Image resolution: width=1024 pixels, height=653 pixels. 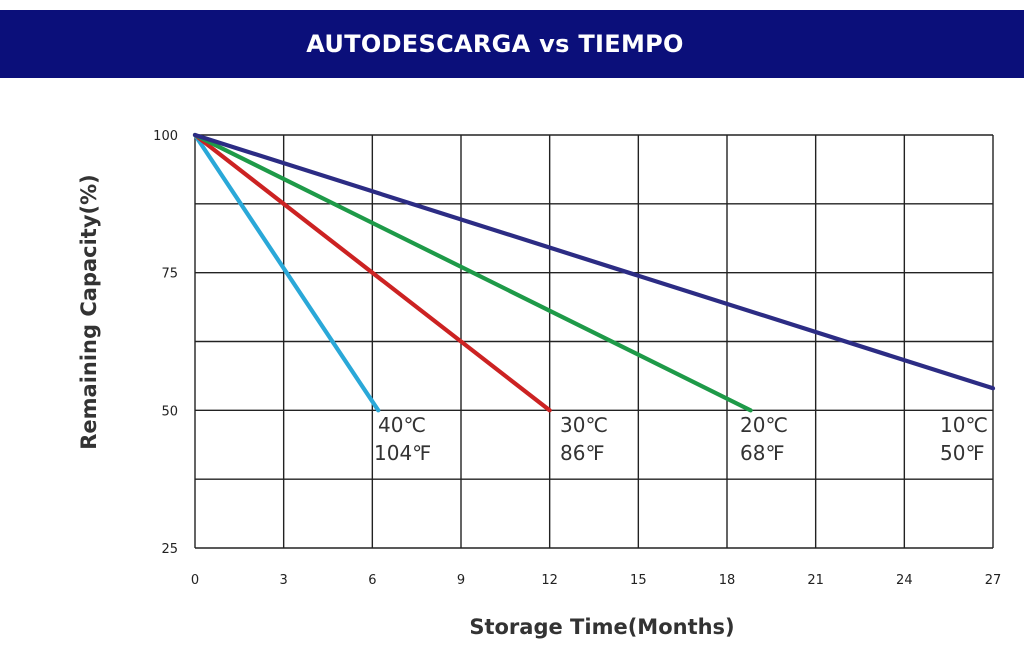 I want to click on x-tick-label: 3, so click(x=284, y=580).